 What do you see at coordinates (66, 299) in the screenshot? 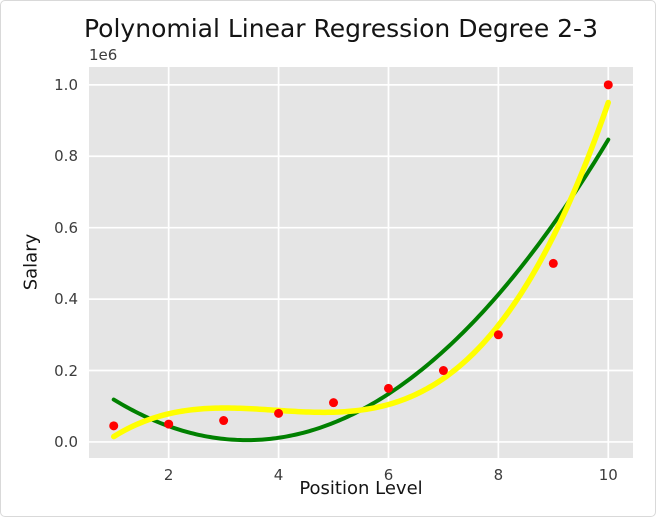
I see `y-tick-label: 0.4` at bounding box center [66, 299].